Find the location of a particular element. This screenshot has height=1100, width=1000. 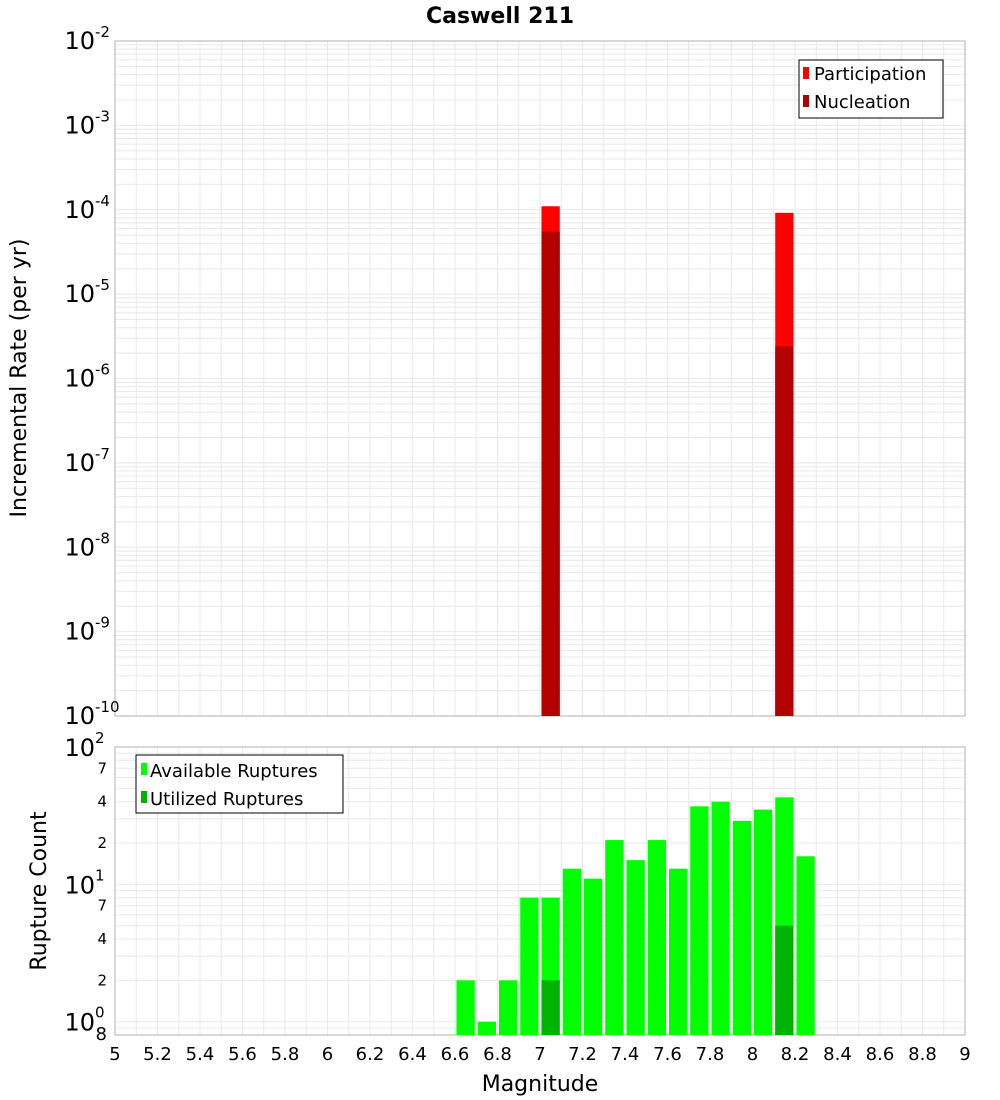

magnitude-x-tick-label: 7.4 is located at coordinates (625, 1054).